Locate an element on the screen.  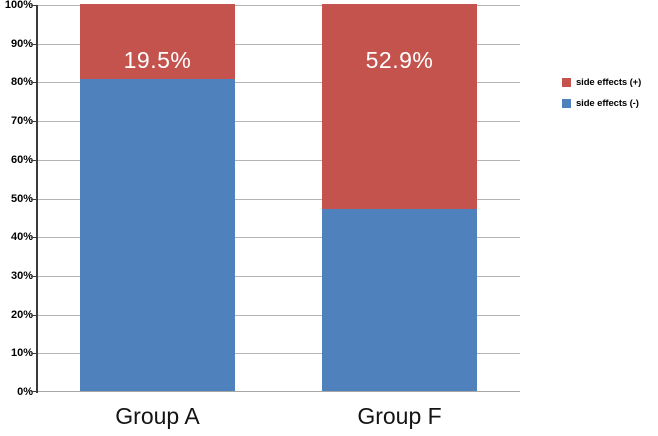
y-tick-label: 20% is located at coordinates (21, 315).